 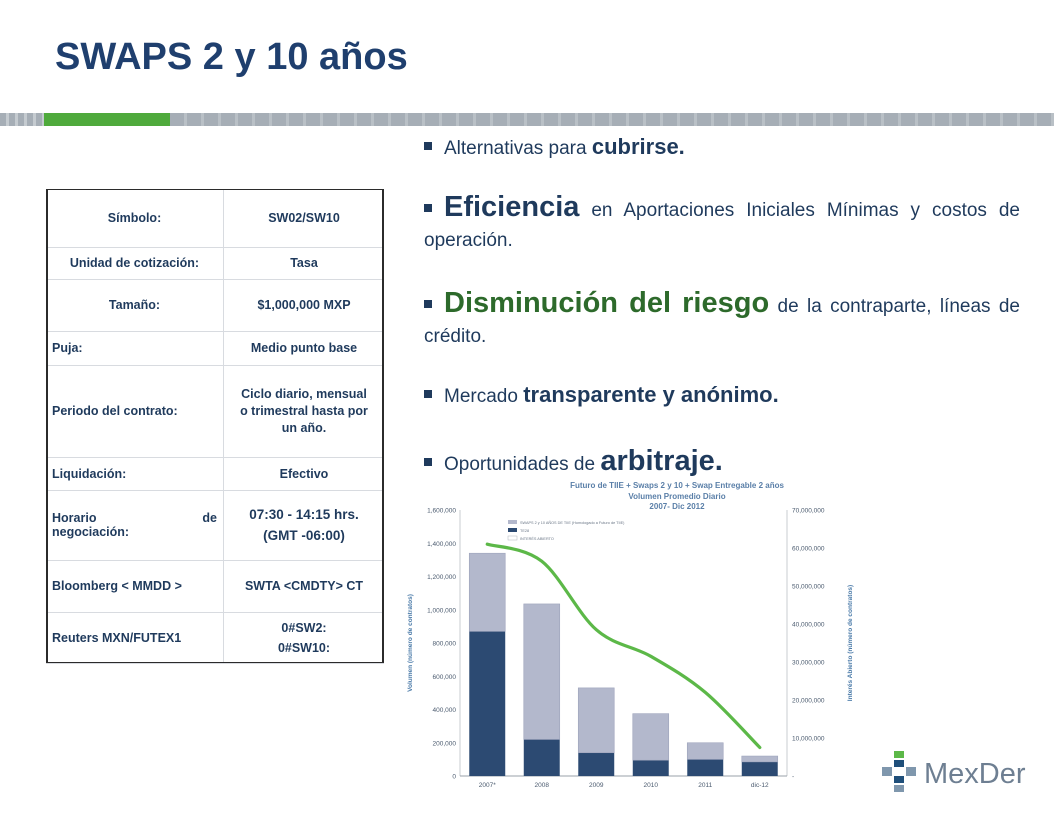 What do you see at coordinates (304, 535) in the screenshot?
I see `spec-value-line: (GMT -06:00)` at bounding box center [304, 535].